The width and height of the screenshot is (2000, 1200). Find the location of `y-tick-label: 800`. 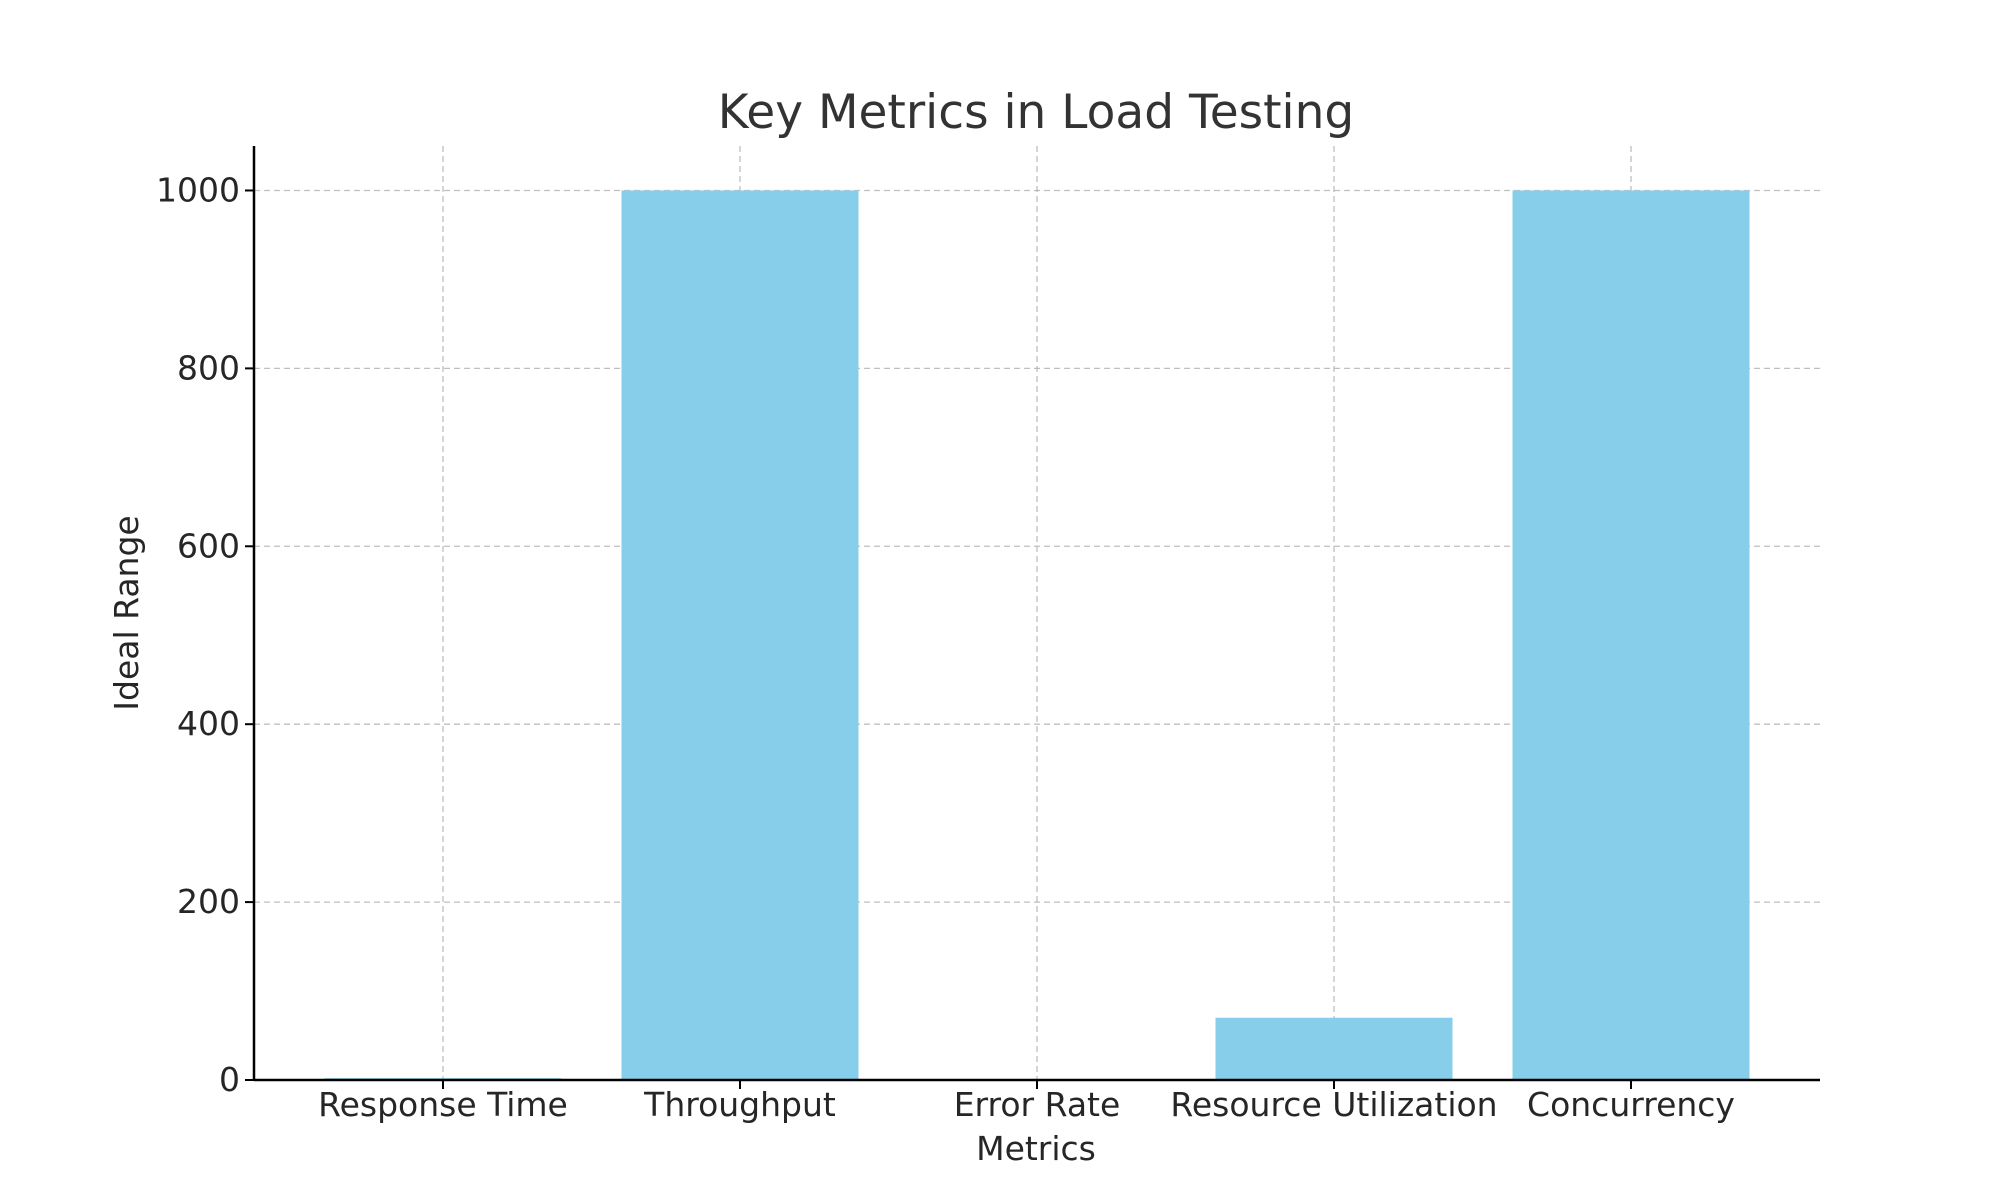

y-tick-label: 800 is located at coordinates (208, 367).